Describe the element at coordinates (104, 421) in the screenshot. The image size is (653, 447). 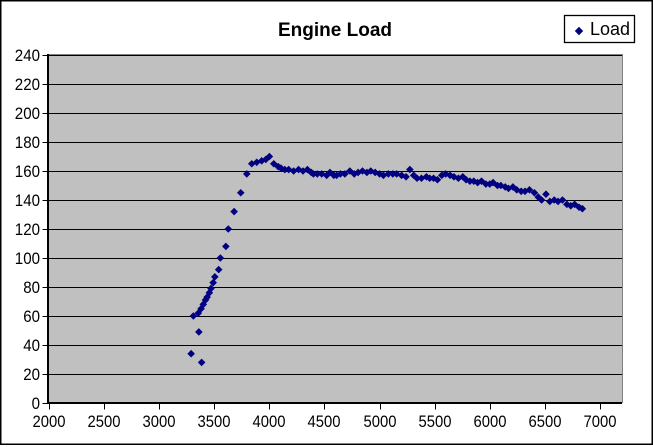
I see `x-axis-label: 2500` at that location.